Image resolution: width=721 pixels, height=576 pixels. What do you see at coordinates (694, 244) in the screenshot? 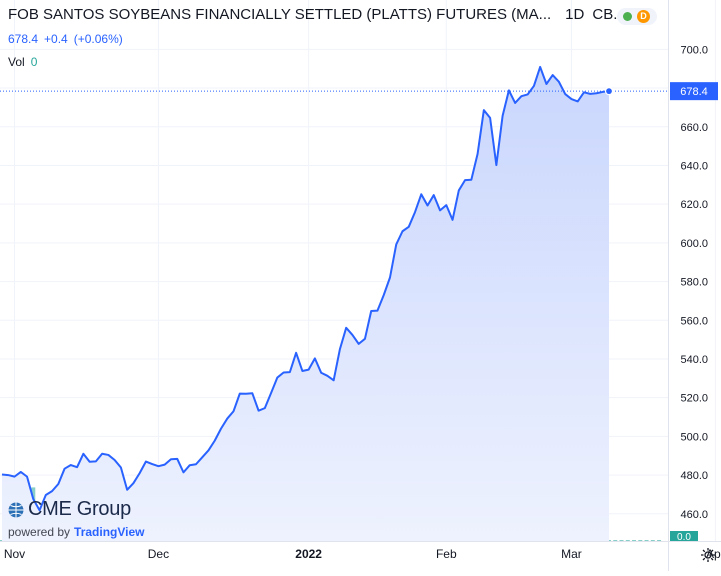
I see `y-tick-label: 600.0` at bounding box center [694, 244].